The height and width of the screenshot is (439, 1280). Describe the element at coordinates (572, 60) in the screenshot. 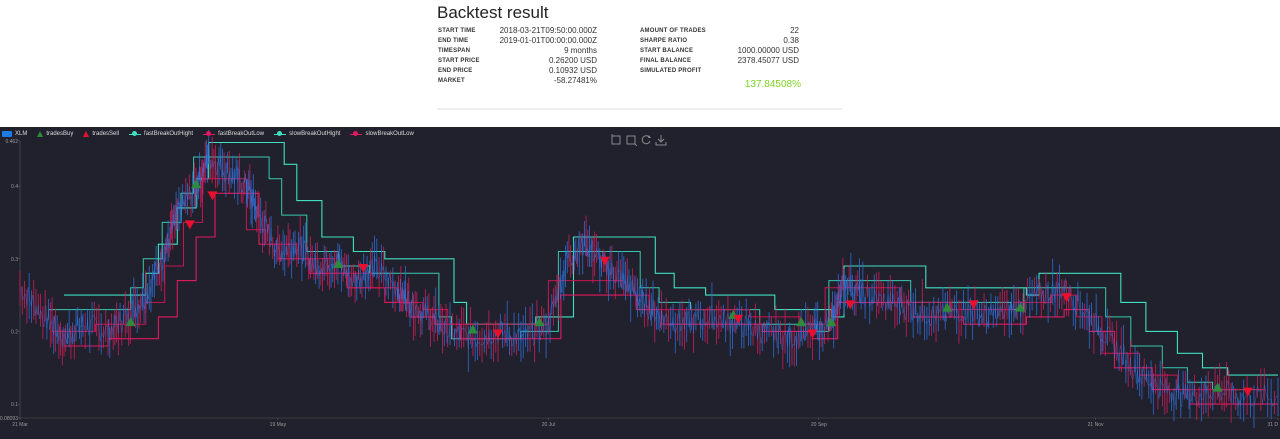

I see `stat-value: 0.26200 USD` at that location.